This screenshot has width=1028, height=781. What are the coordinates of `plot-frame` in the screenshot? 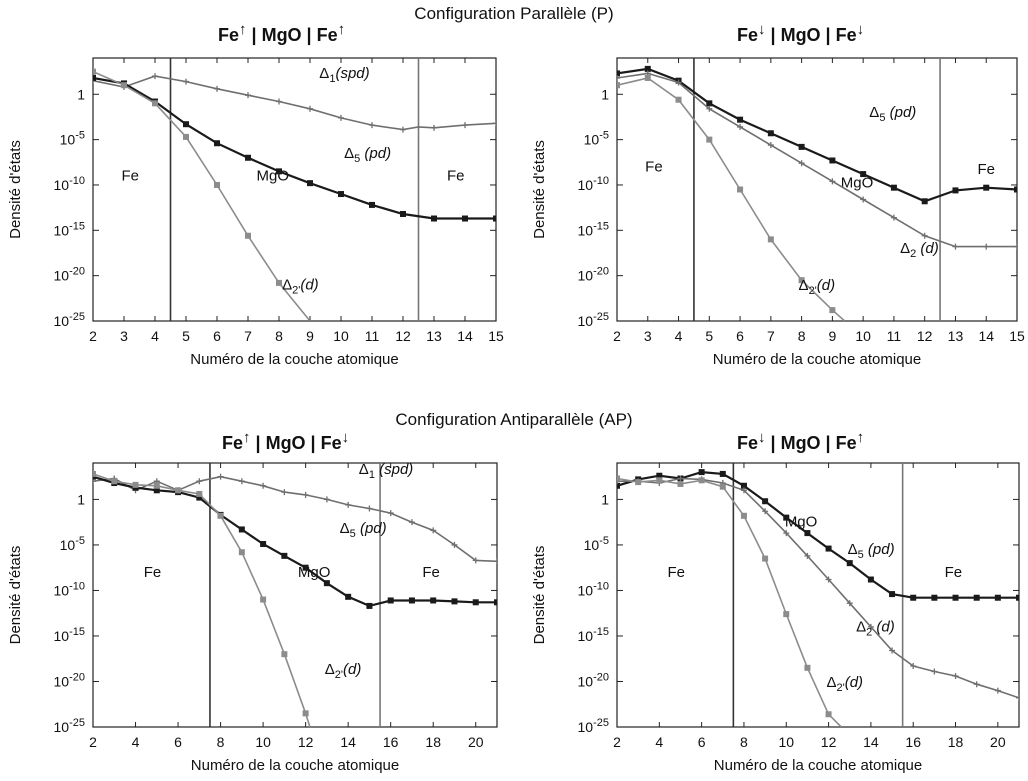 It's located at (818, 595).